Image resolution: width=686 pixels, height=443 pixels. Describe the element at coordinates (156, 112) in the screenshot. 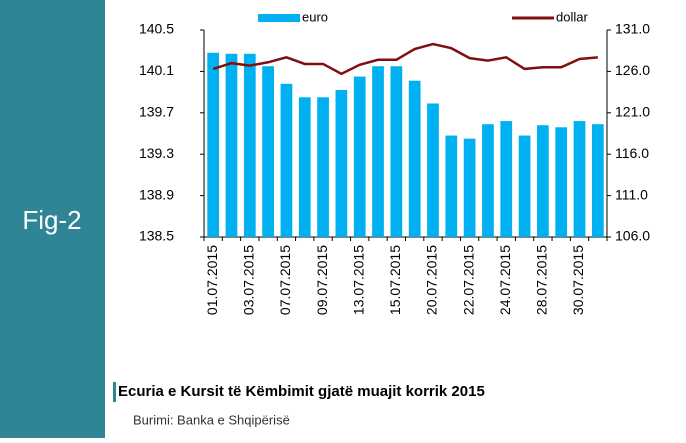

I see `y-tick-label: 139.7` at that location.